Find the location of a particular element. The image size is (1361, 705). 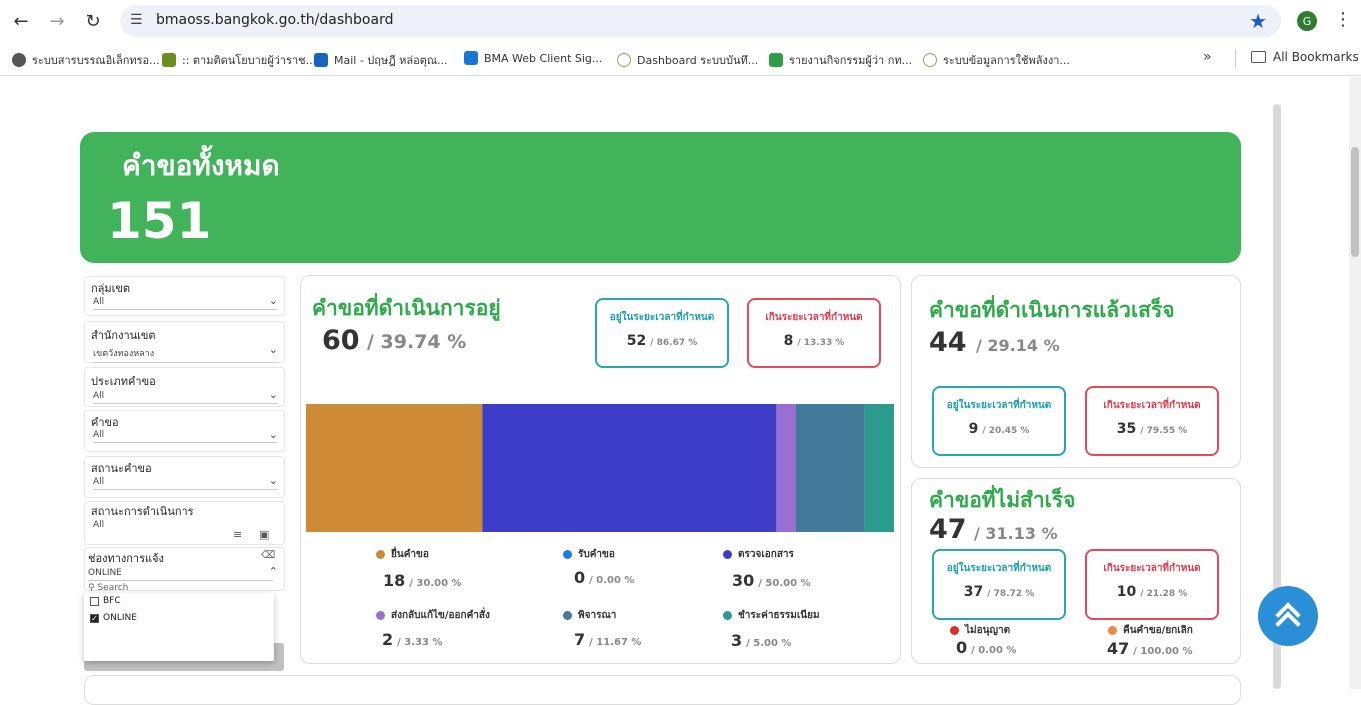

url-text: bmaoss.bangkok.go.th/dashboard is located at coordinates (275, 20).